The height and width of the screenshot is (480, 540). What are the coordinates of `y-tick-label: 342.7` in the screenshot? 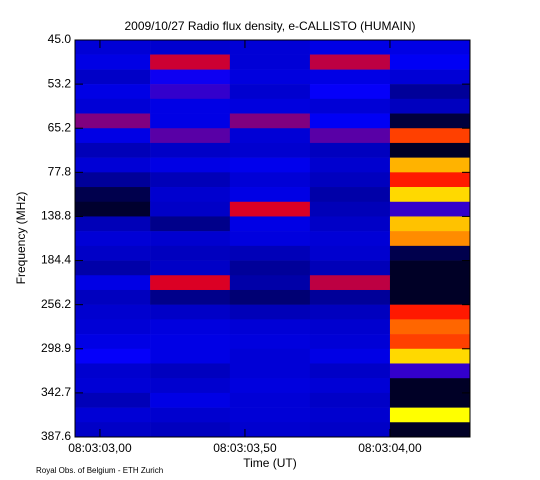 It's located at (56, 392).